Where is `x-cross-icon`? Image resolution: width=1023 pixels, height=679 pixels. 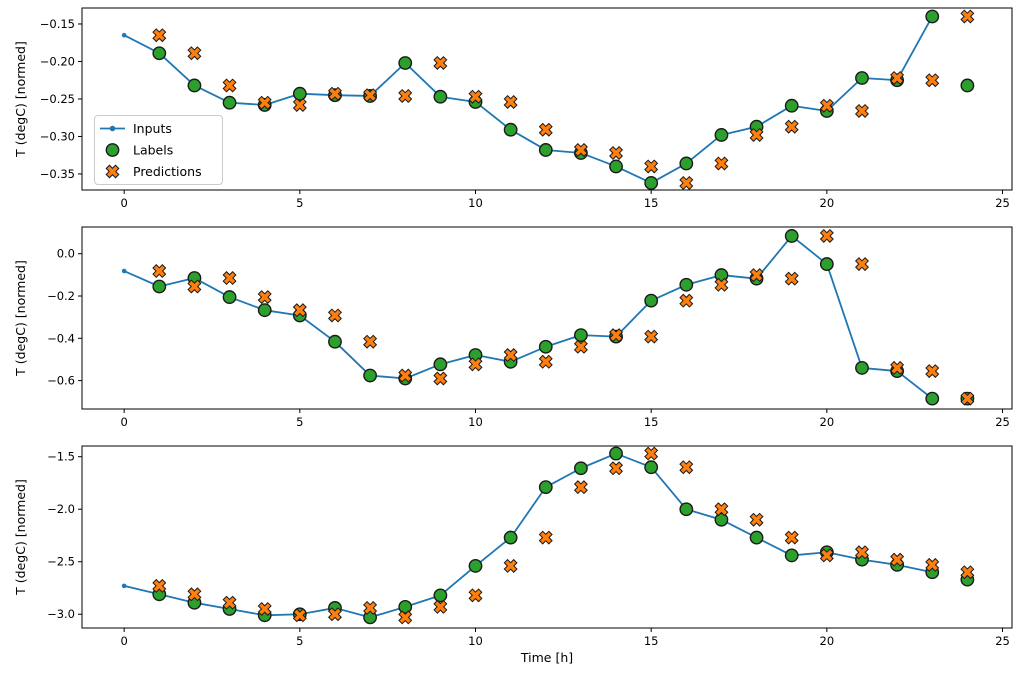
x-cross-icon is located at coordinates (112, 171).